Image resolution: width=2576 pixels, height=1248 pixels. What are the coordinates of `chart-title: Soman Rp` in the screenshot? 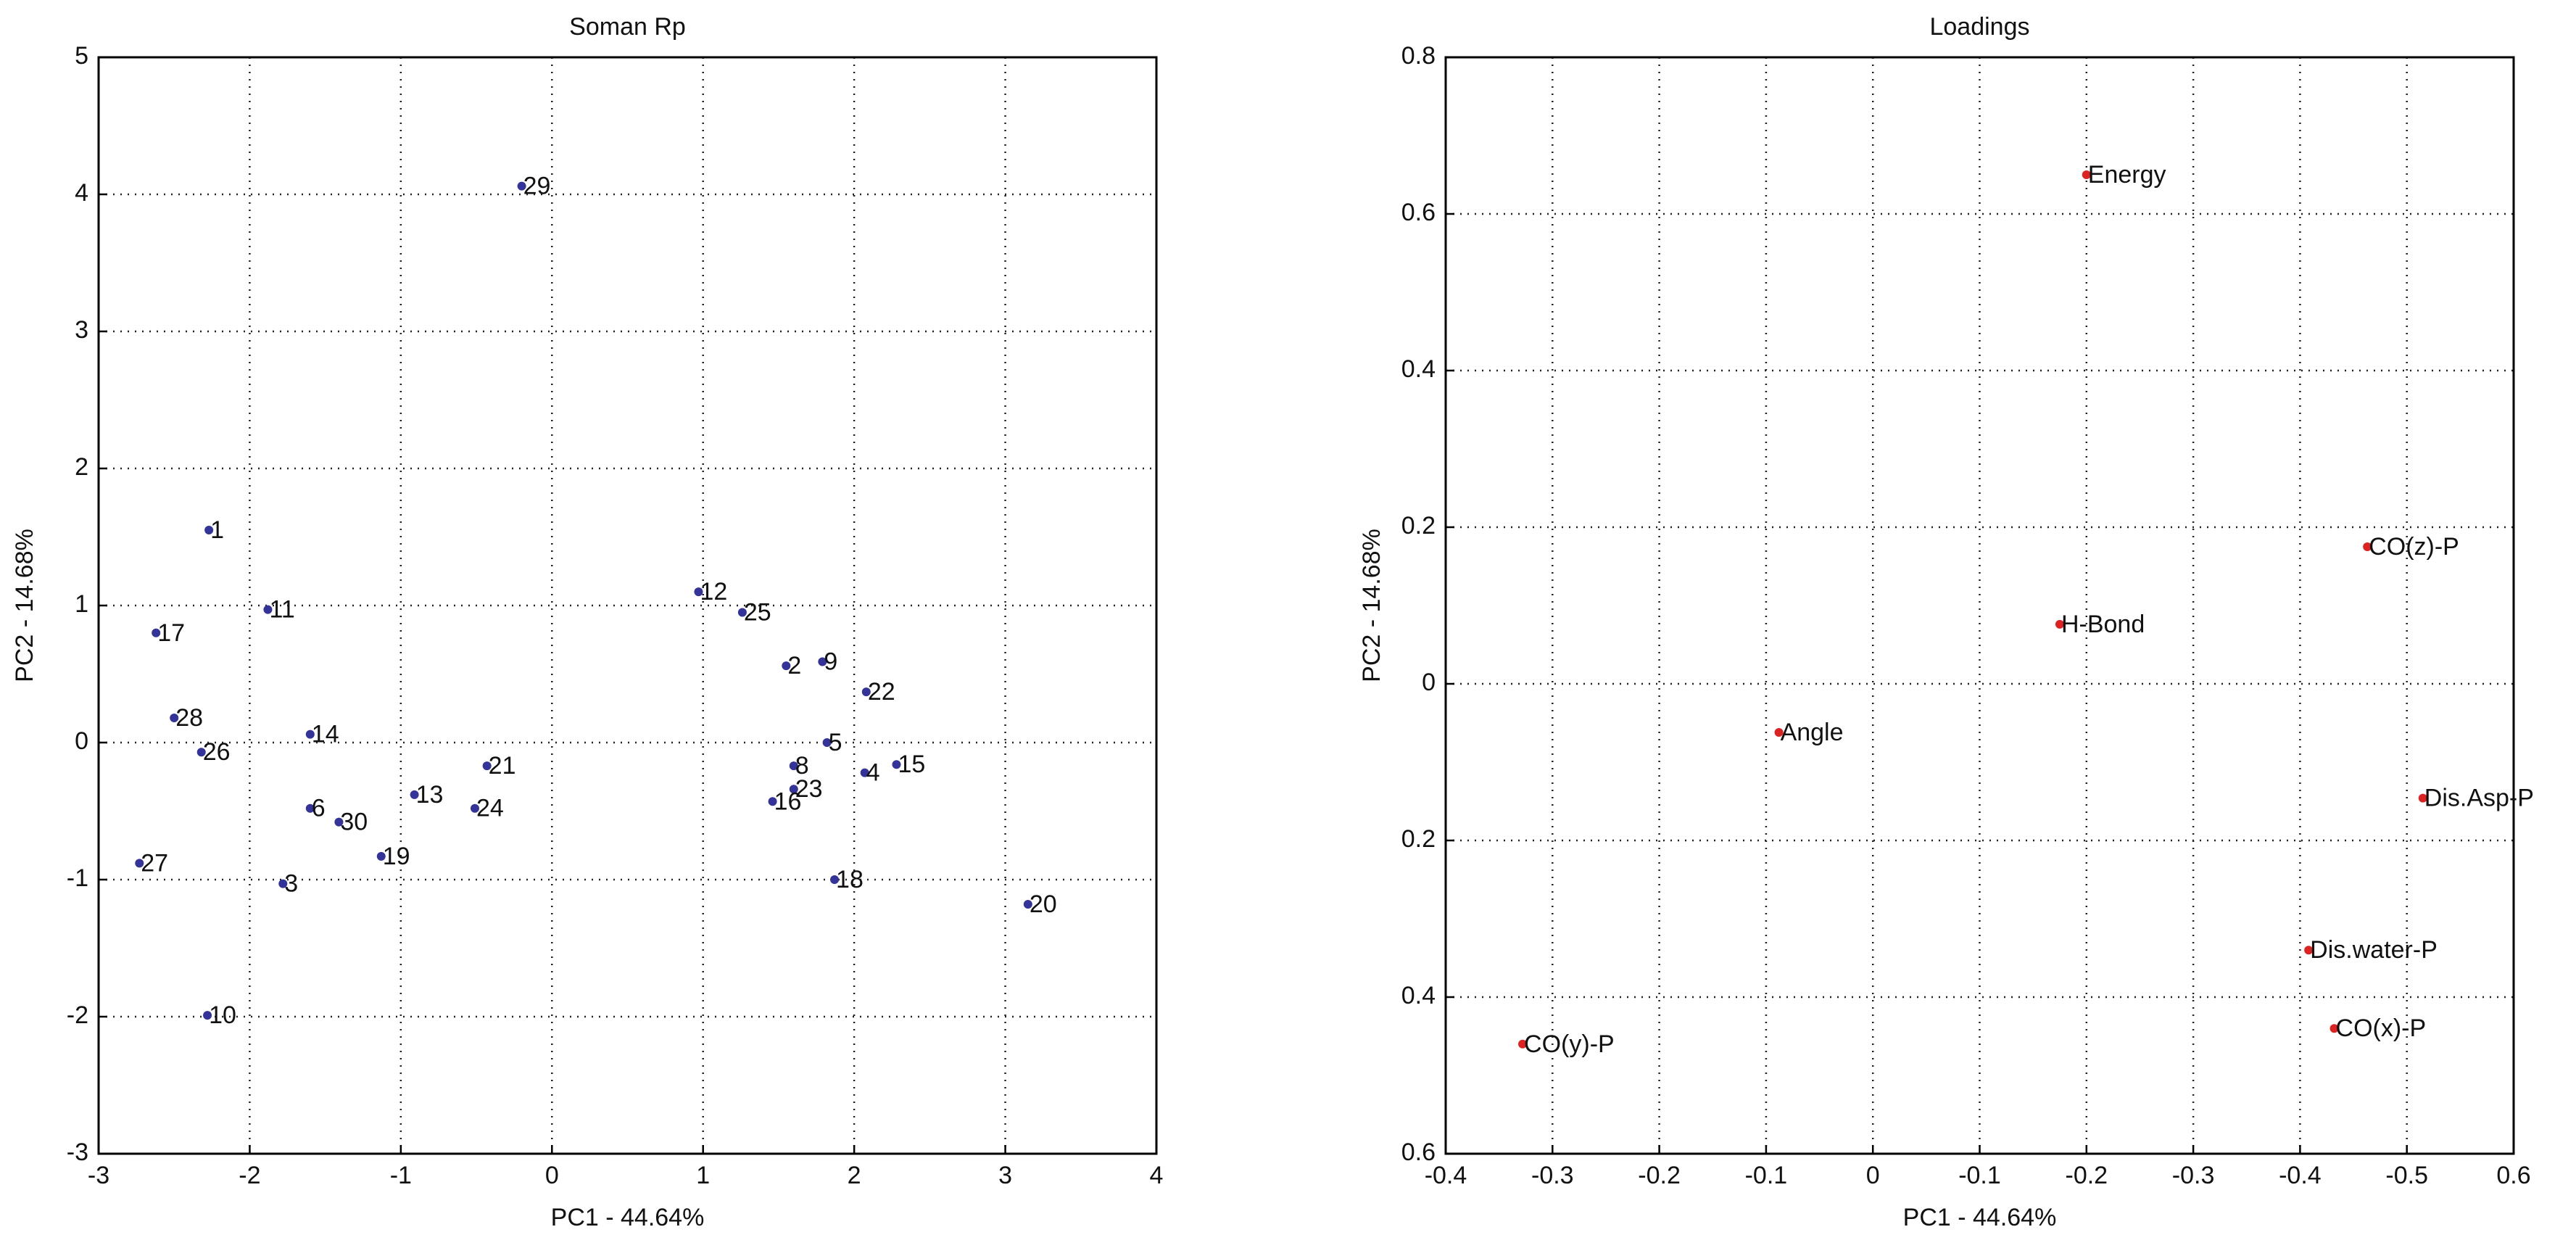 It's located at (627, 27).